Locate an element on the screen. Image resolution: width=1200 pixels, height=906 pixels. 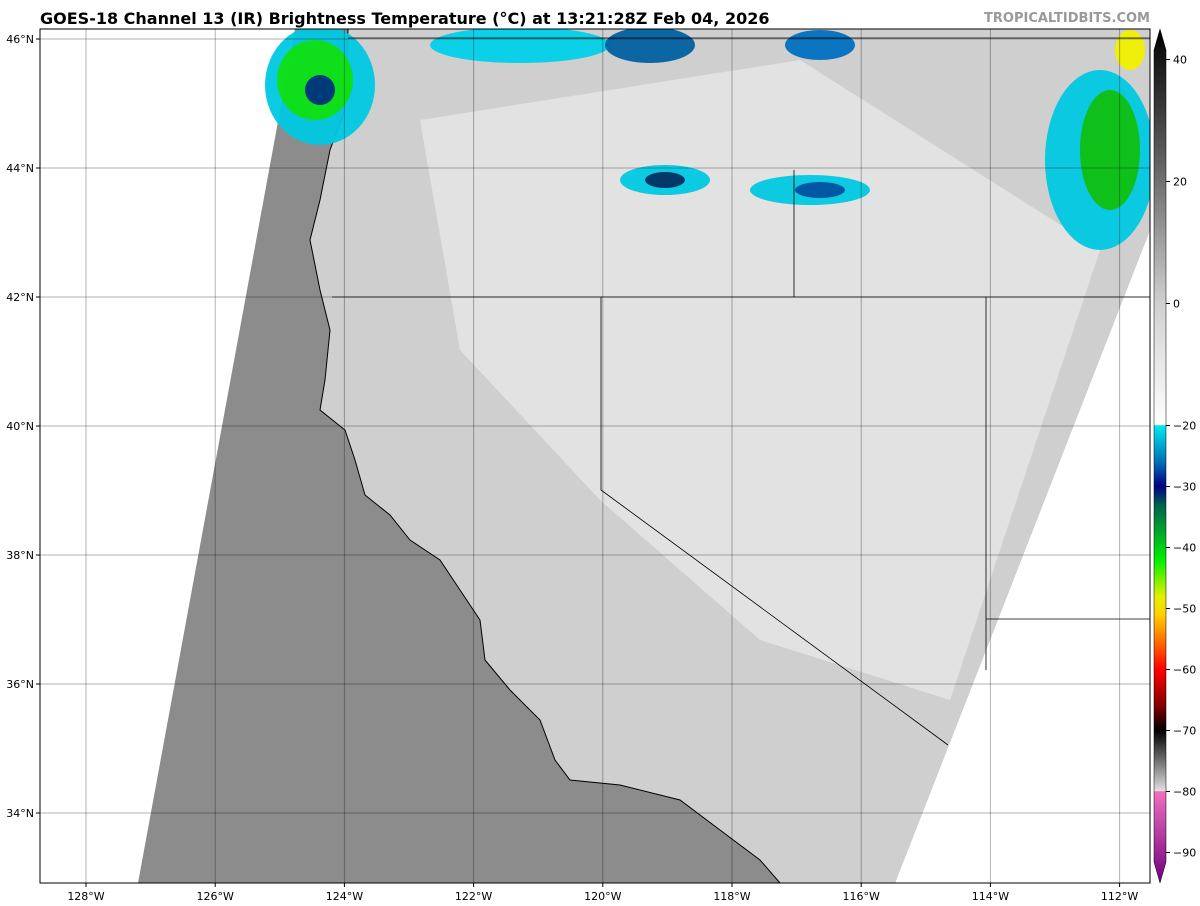
colorbar-tick-label: −80 is located at coordinates (1184, 792).